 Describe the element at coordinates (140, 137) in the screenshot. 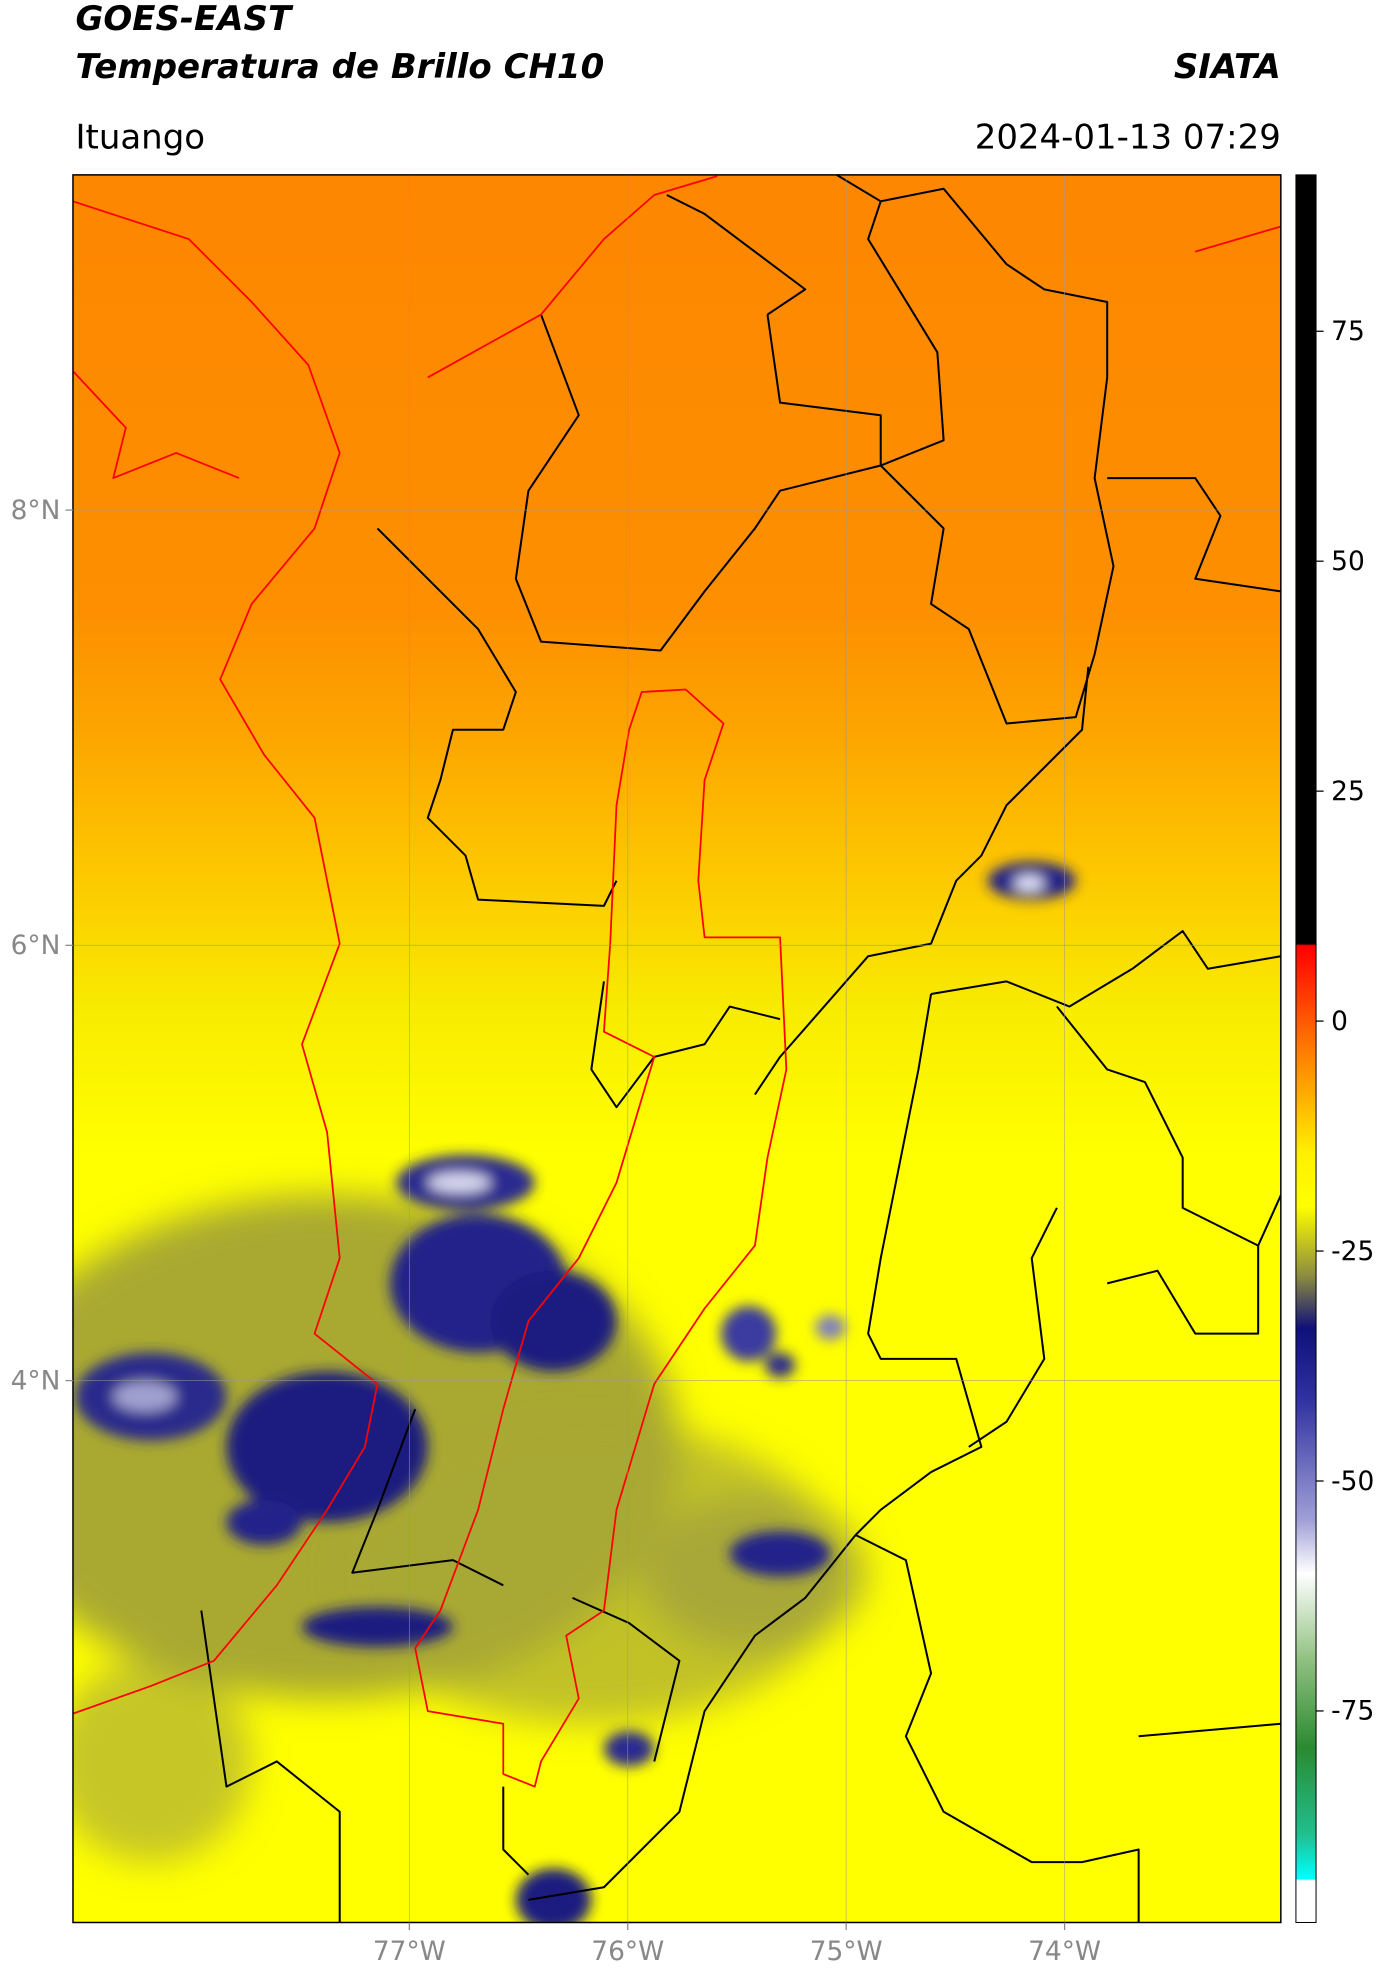

I see `location: Ituango` at that location.